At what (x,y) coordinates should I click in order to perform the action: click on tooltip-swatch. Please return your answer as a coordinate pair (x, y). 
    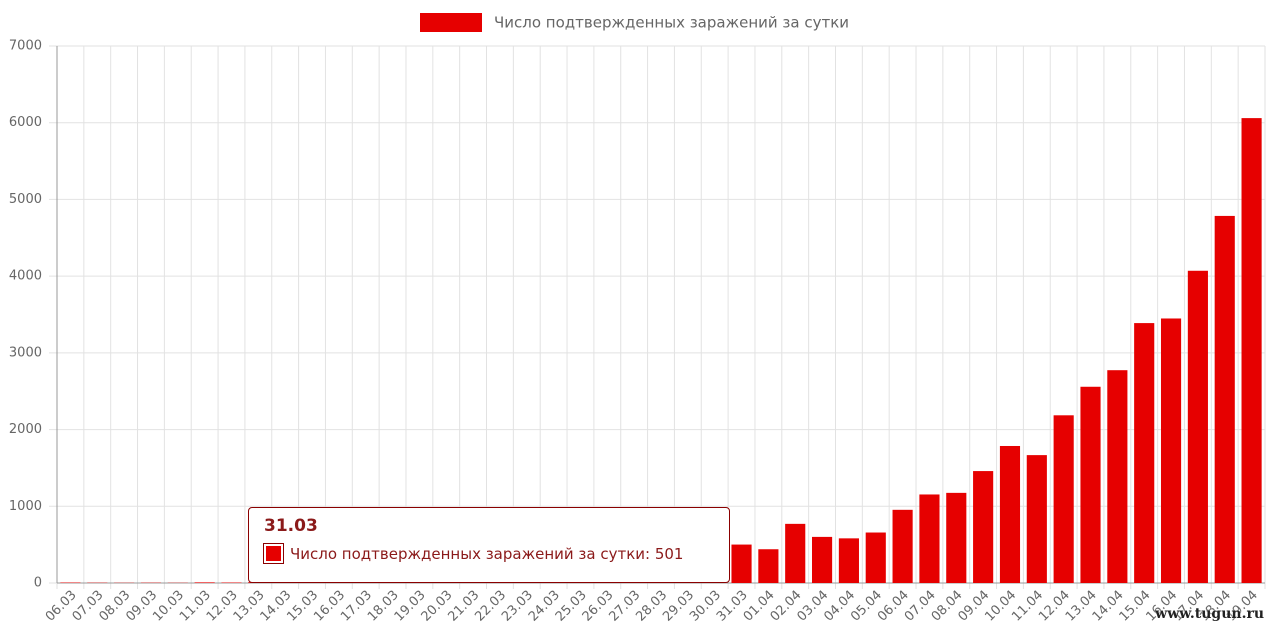
    Looking at the image, I should click on (273, 553).